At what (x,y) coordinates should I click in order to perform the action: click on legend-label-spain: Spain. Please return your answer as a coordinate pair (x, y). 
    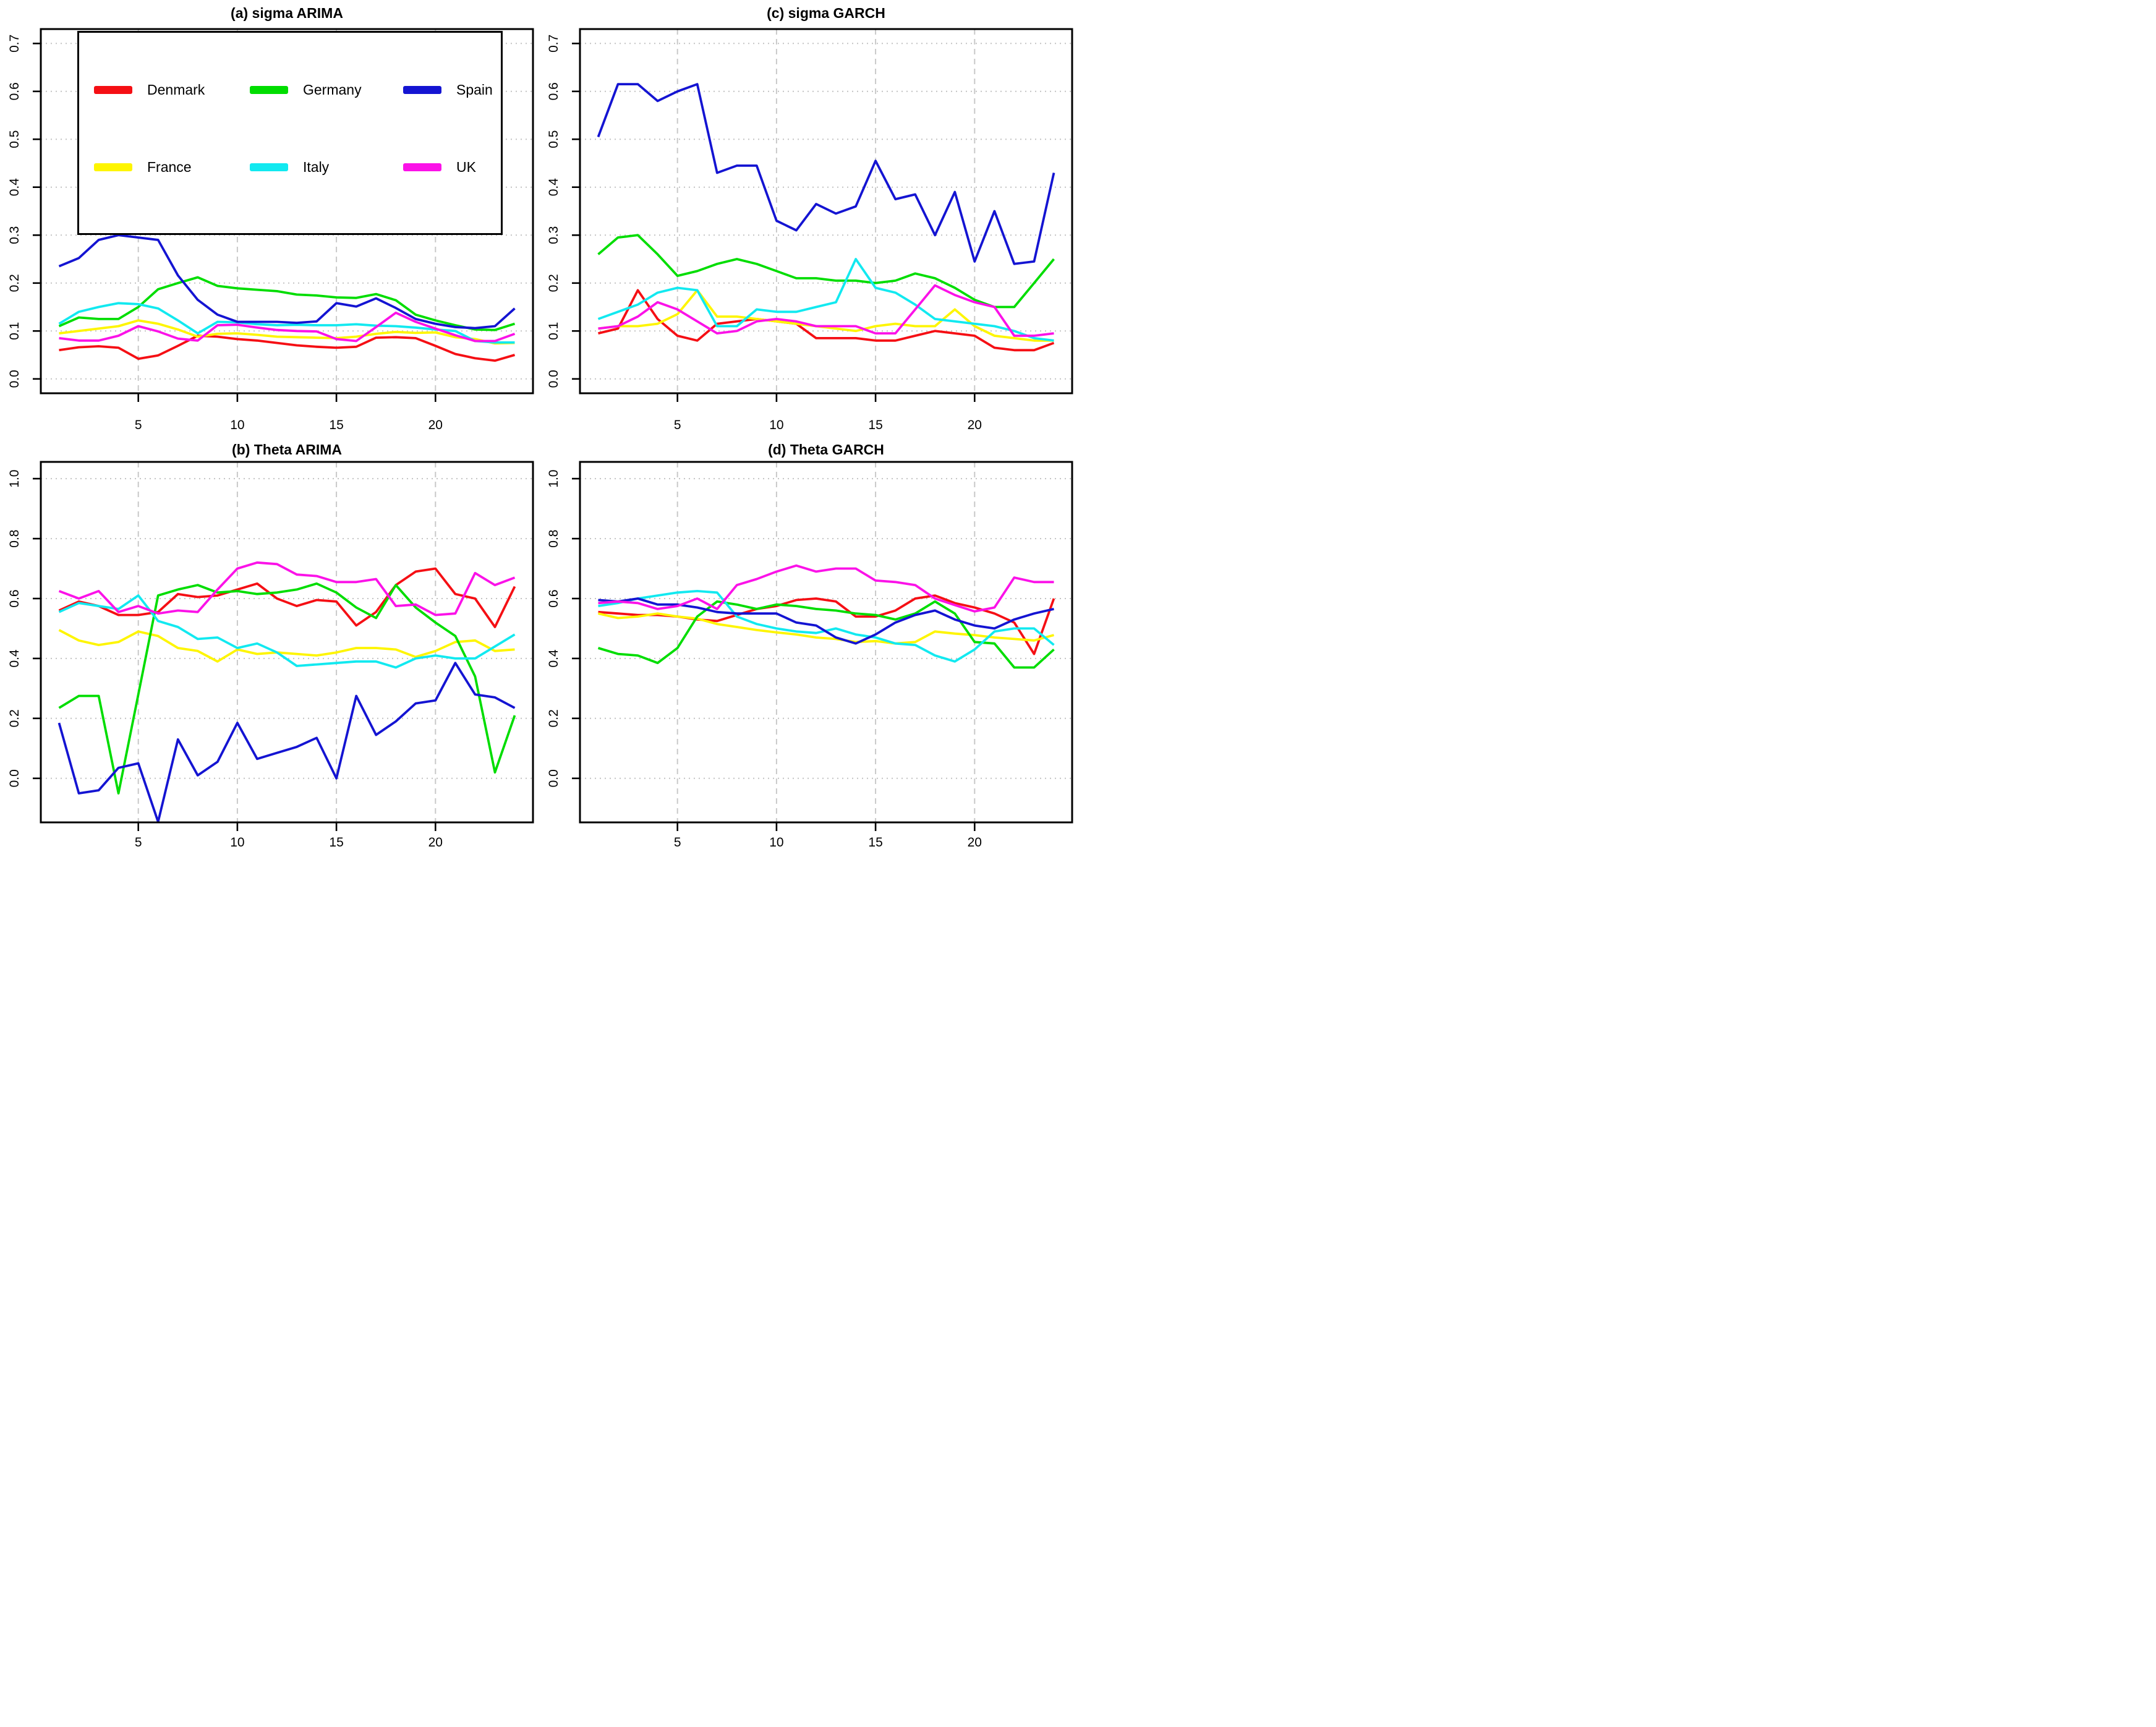
    Looking at the image, I should click on (474, 90).